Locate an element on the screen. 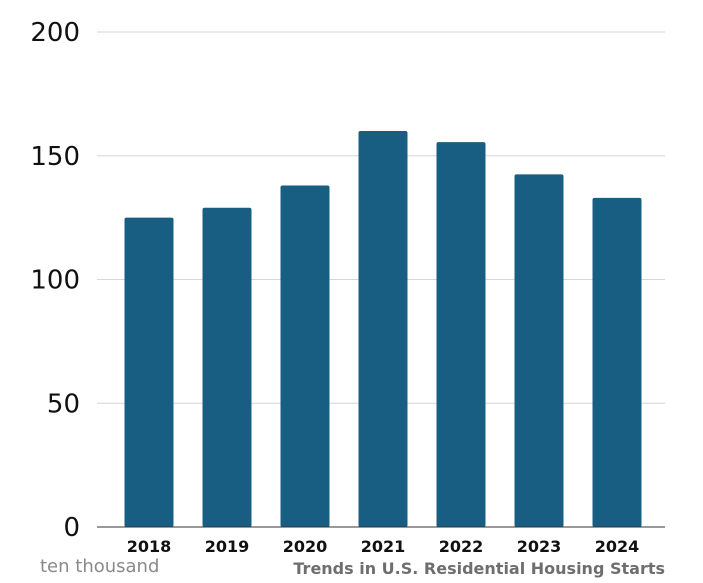 This screenshot has height=583, width=703. y-tick-label: 200 is located at coordinates (55, 33).